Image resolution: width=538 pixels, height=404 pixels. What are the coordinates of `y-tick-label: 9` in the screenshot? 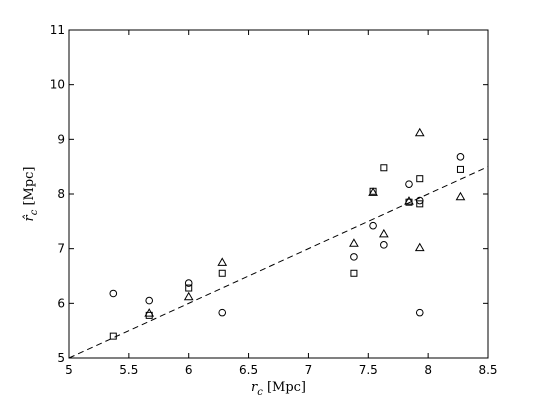 It's located at (61, 139).